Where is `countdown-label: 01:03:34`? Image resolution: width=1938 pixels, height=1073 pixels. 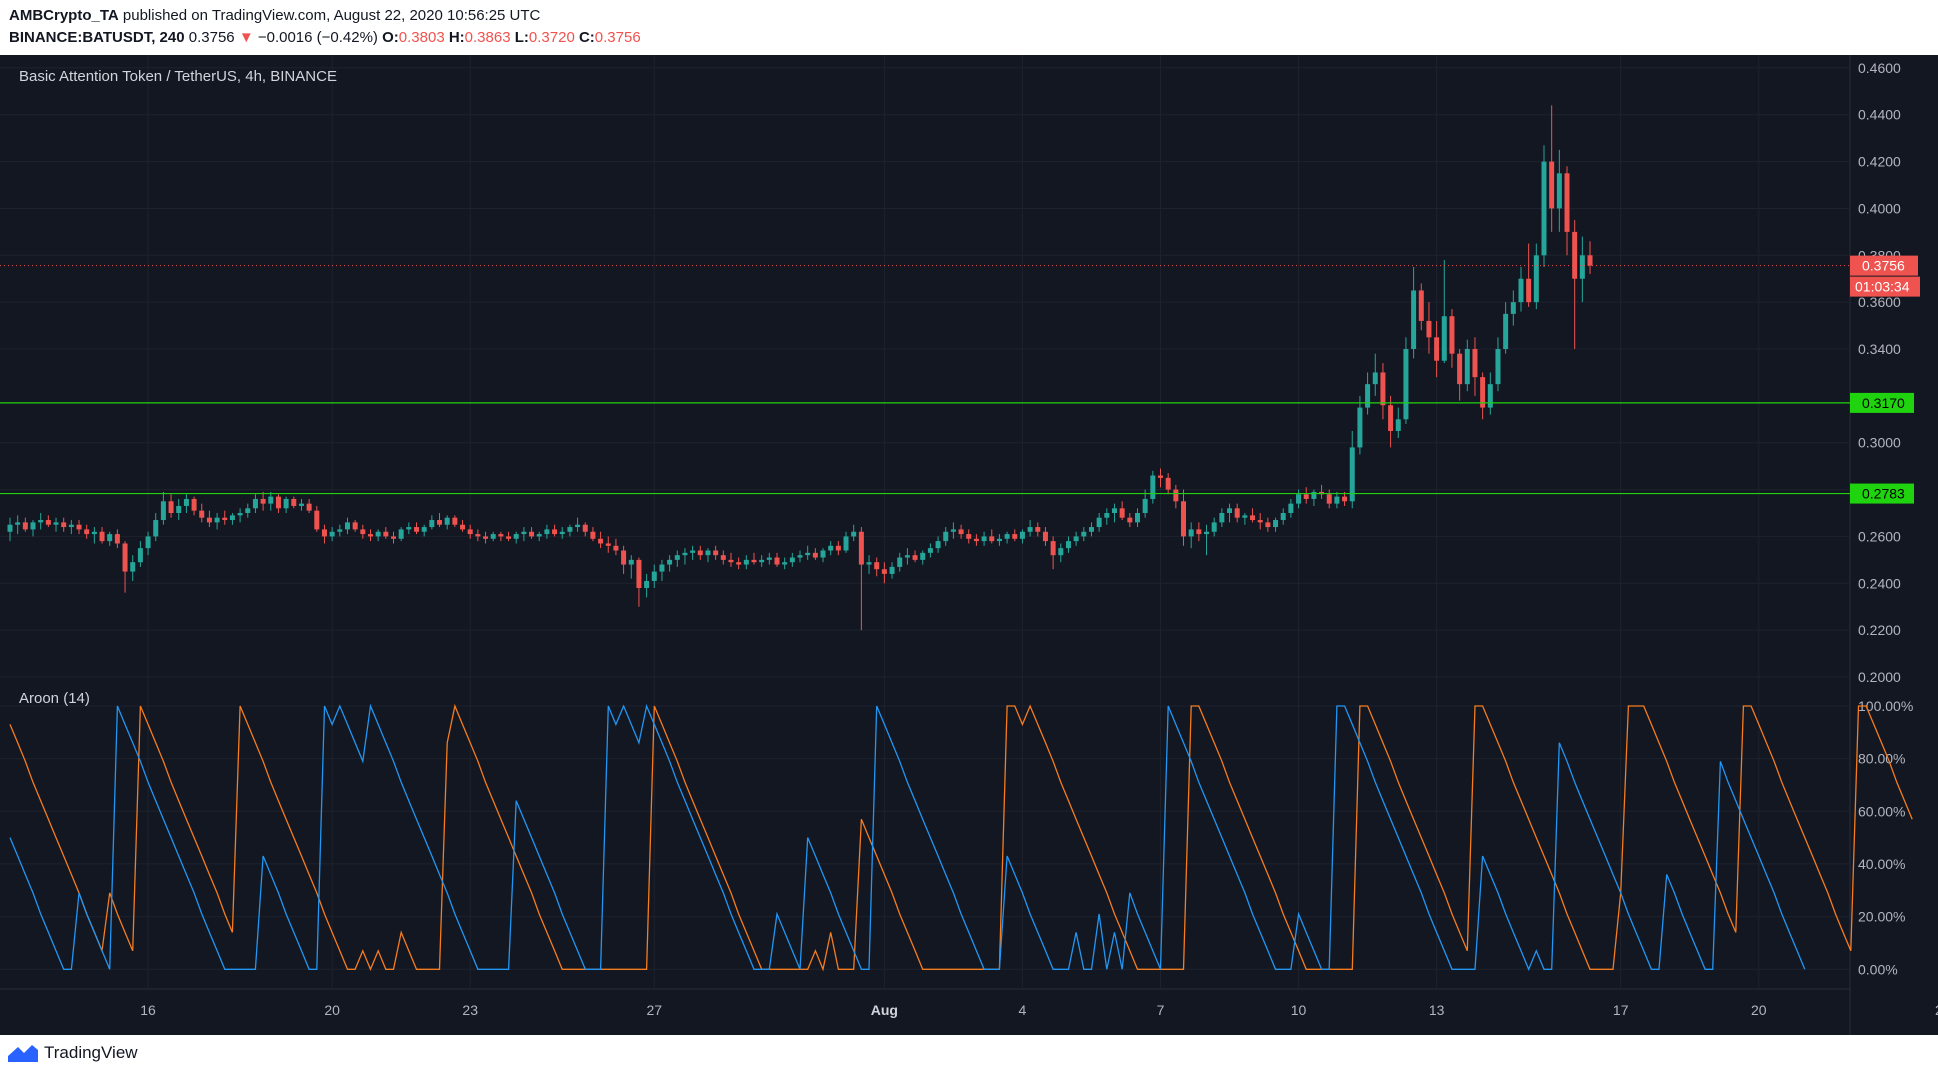 countdown-label: 01:03:34 is located at coordinates (1882, 287).